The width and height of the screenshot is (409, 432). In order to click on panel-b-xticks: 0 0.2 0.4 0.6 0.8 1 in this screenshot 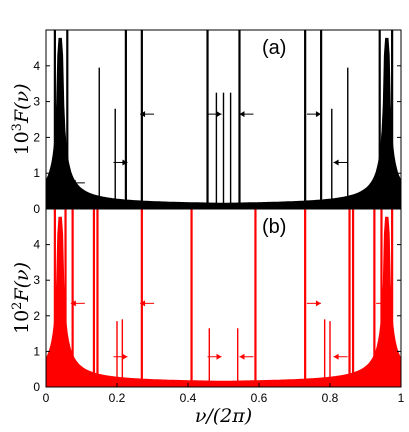, I will do `click(224, 394)`.